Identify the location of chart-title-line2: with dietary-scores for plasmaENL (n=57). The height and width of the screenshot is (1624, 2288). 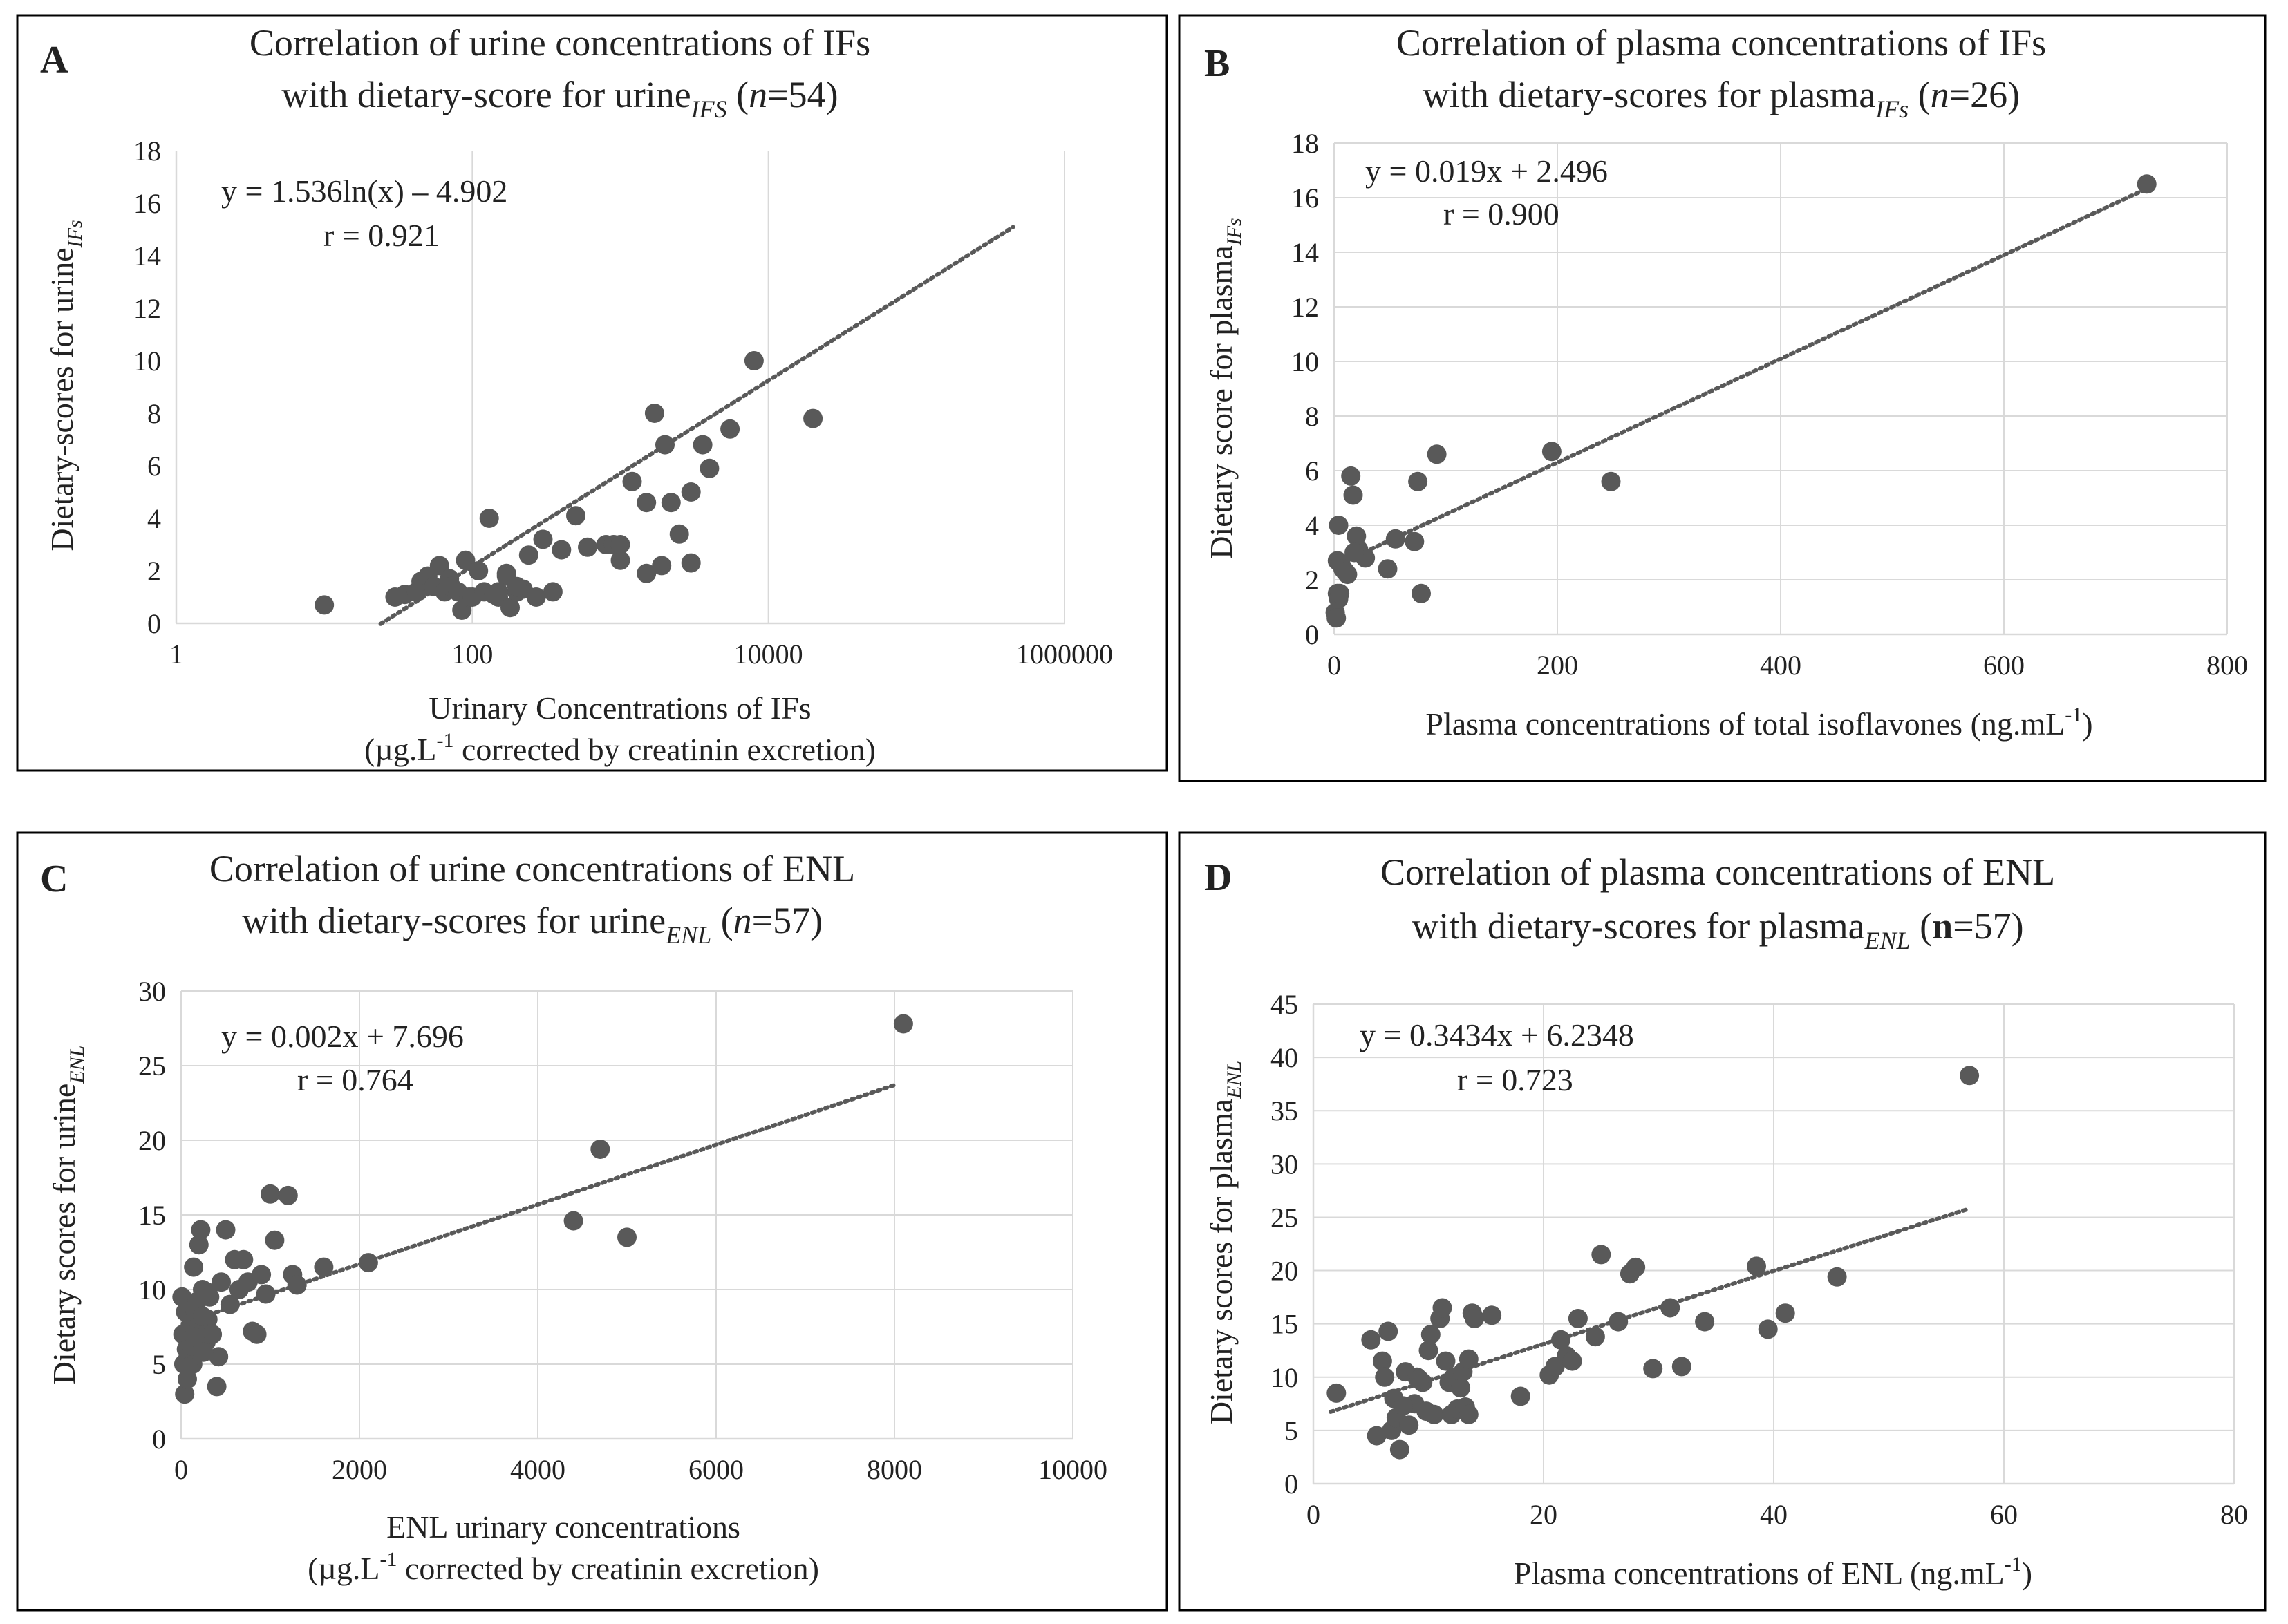
(1717, 929).